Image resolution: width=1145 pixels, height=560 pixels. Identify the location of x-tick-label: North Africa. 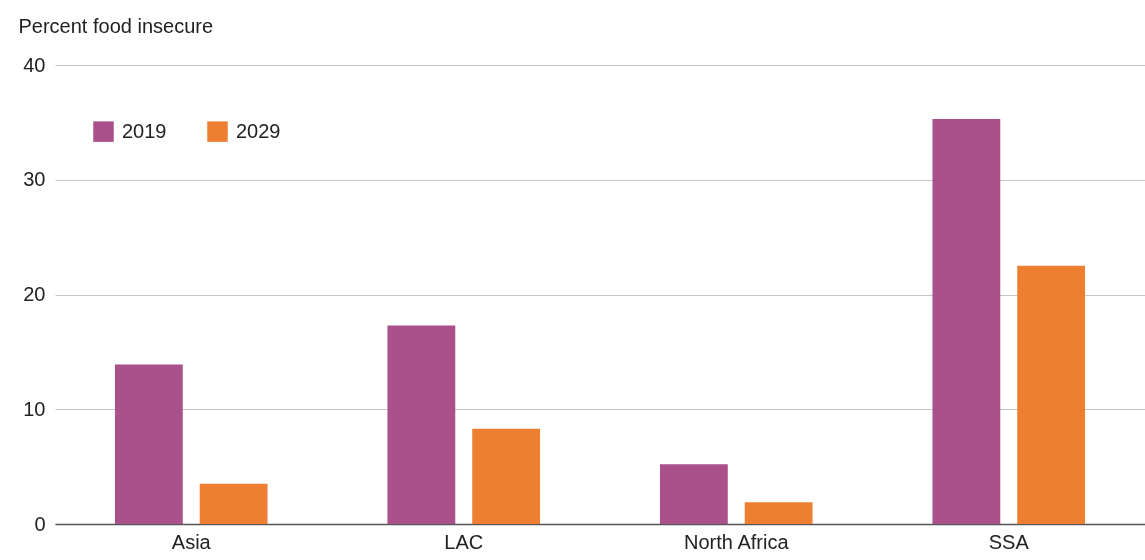
(737, 541).